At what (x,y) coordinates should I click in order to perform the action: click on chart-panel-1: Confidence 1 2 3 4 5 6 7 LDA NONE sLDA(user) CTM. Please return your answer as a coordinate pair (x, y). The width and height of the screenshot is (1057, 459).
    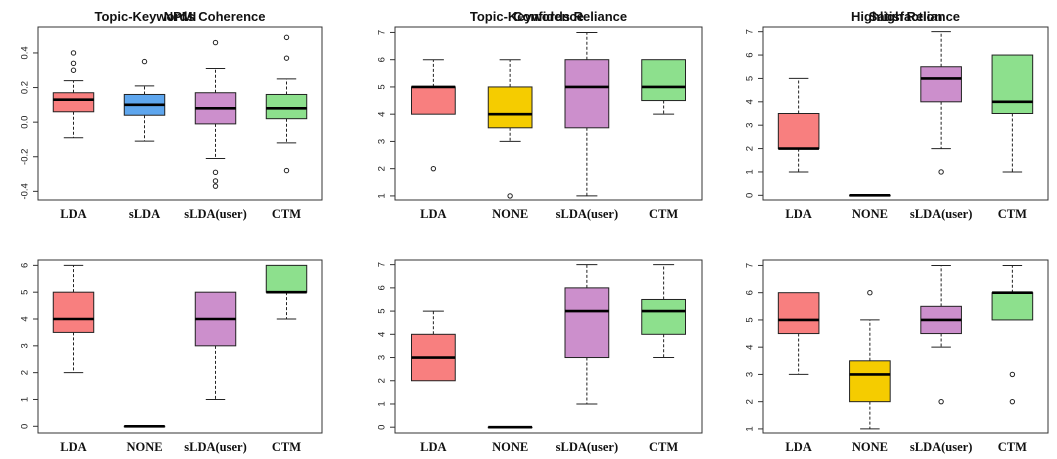
    Looking at the image, I should click on (540, 115).